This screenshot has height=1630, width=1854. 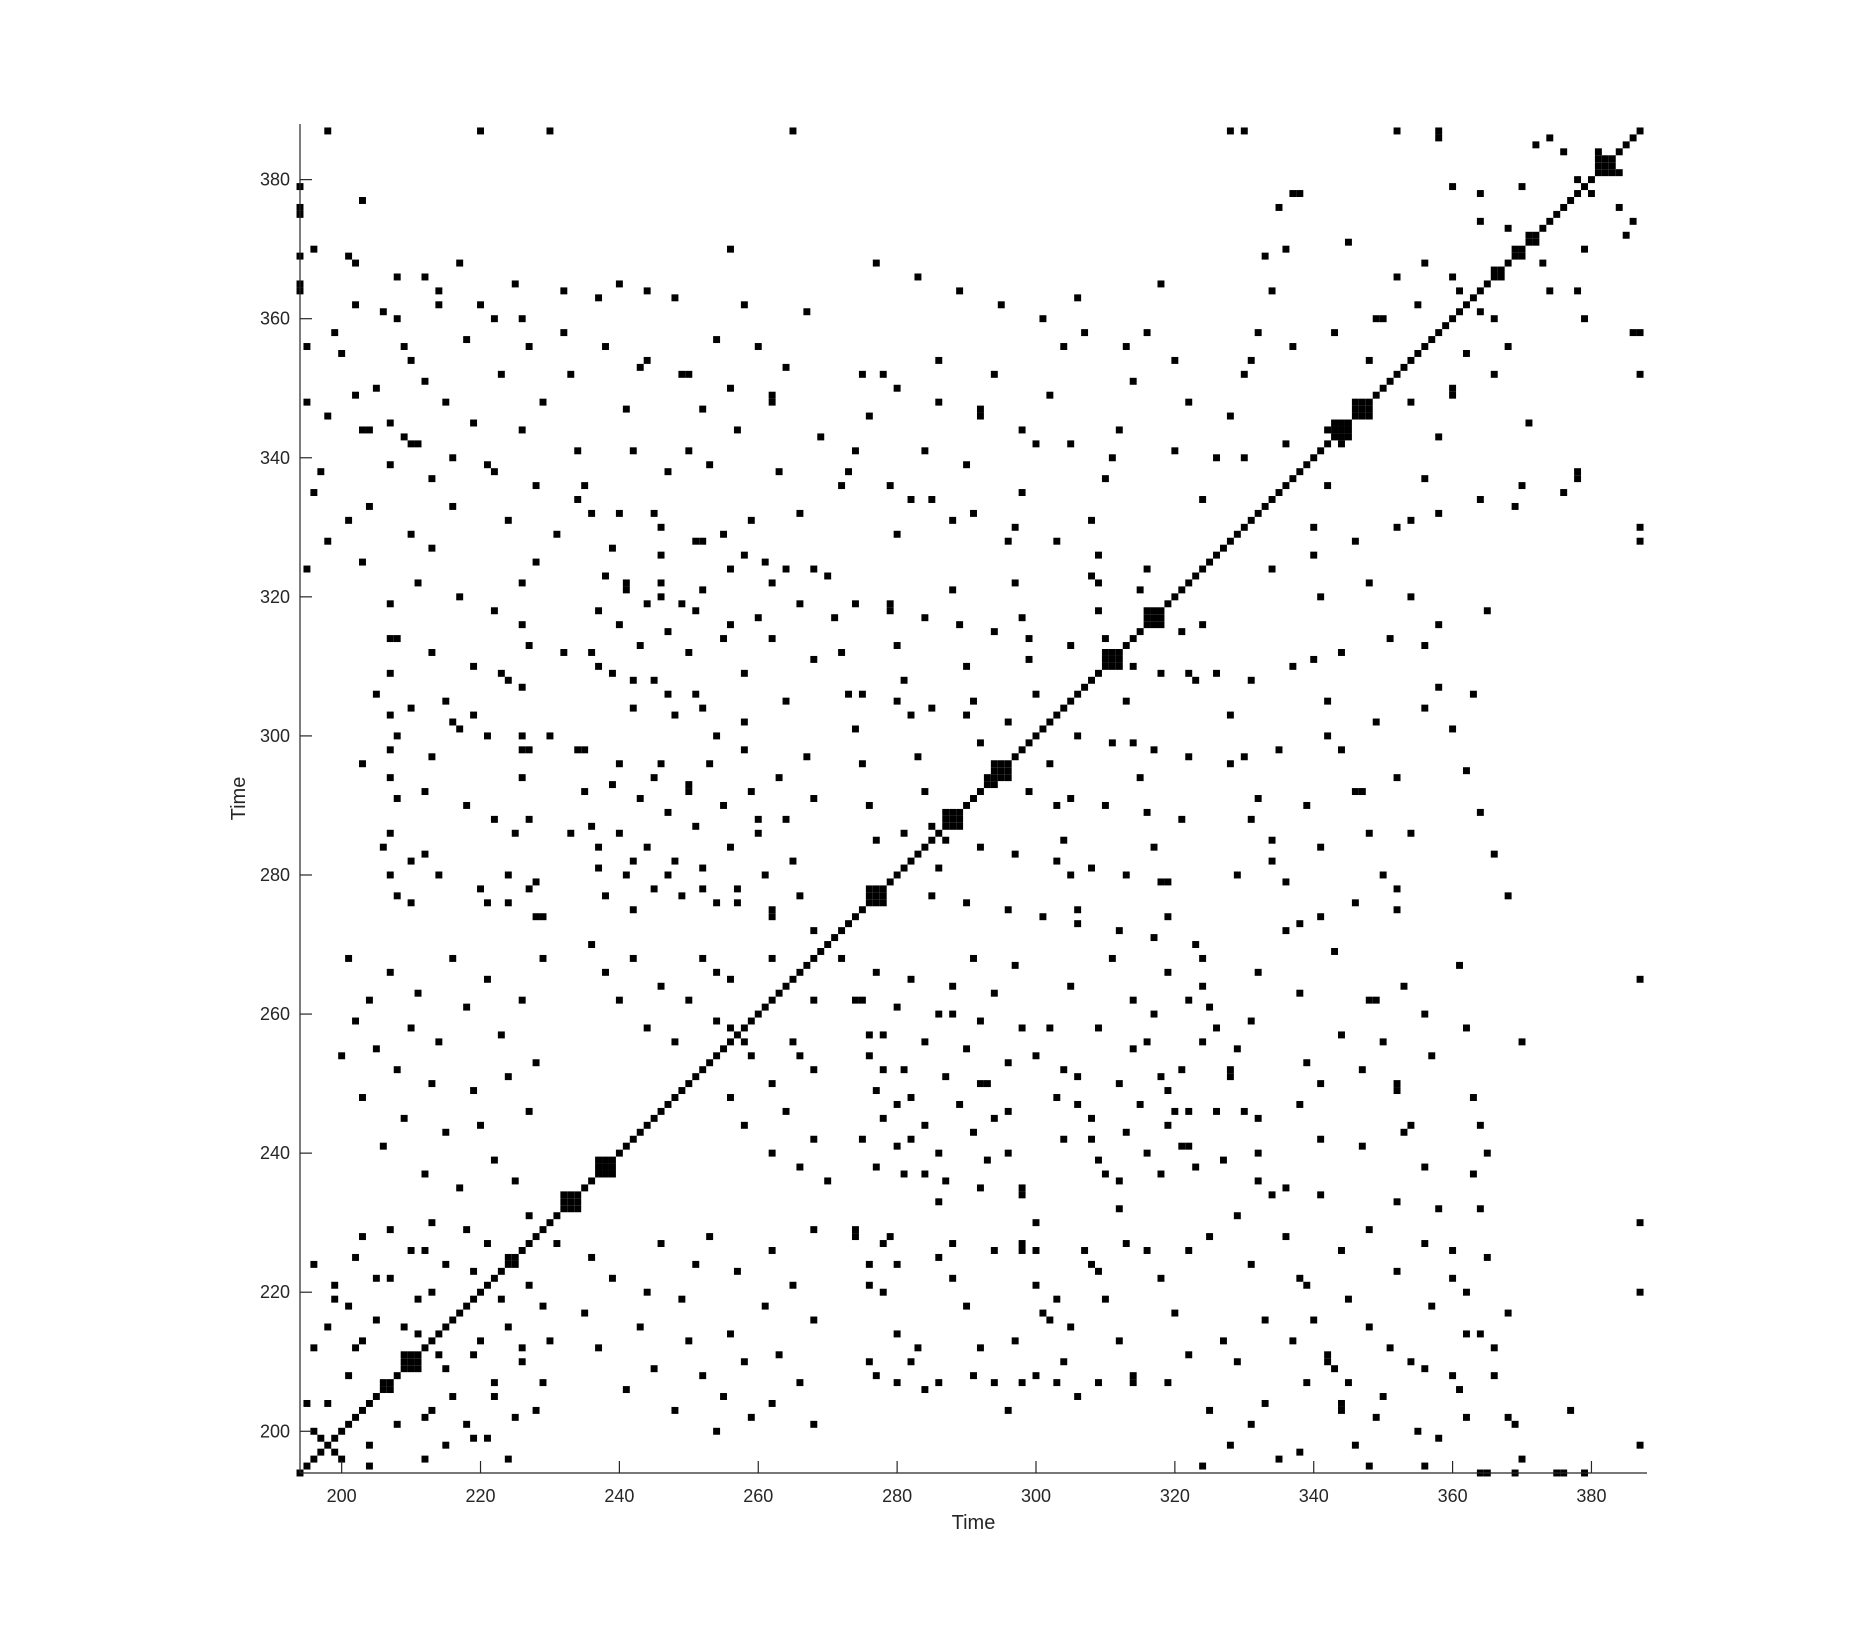 What do you see at coordinates (286, 805) in the screenshot?
I see `y-axis-ticks: 200 220 240 260 280 300 320 340 360 380` at bounding box center [286, 805].